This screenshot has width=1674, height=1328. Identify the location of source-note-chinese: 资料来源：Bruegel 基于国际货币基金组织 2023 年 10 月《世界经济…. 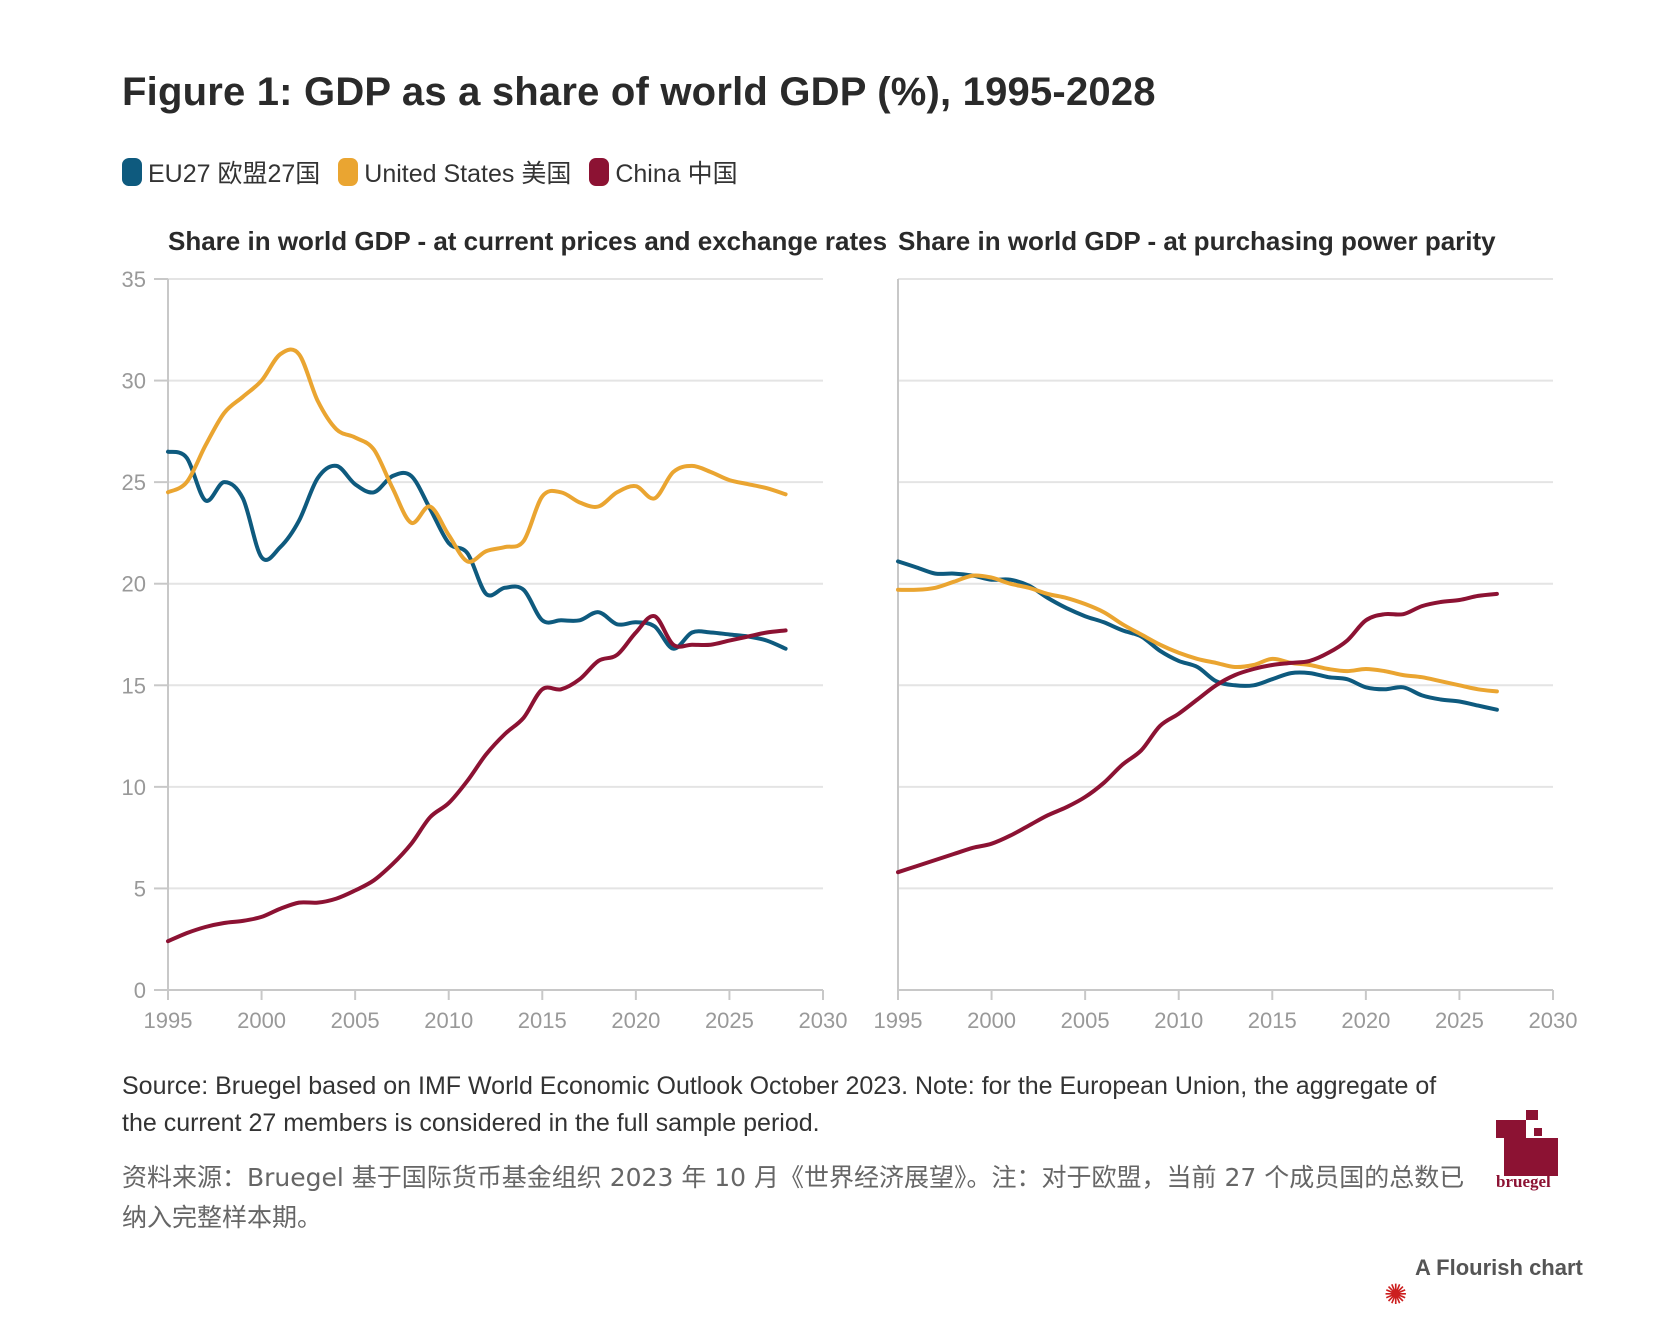
(793, 1197).